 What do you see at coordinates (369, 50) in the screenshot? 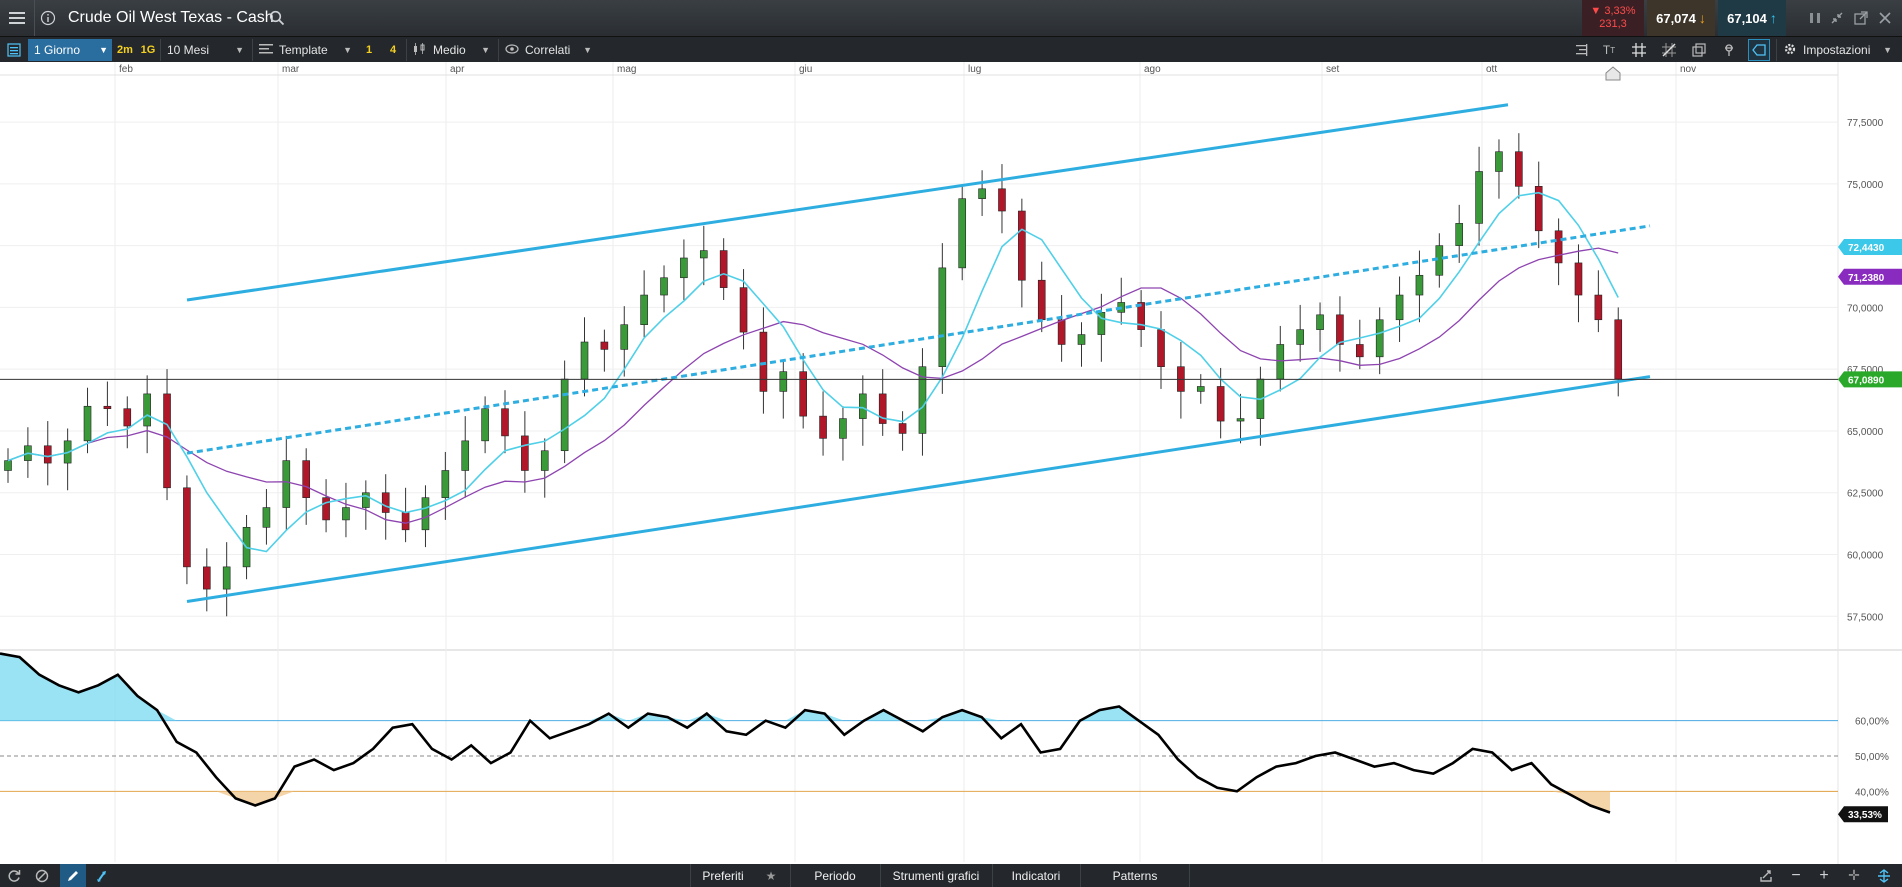
I see `template-slot-1: 1` at bounding box center [369, 50].